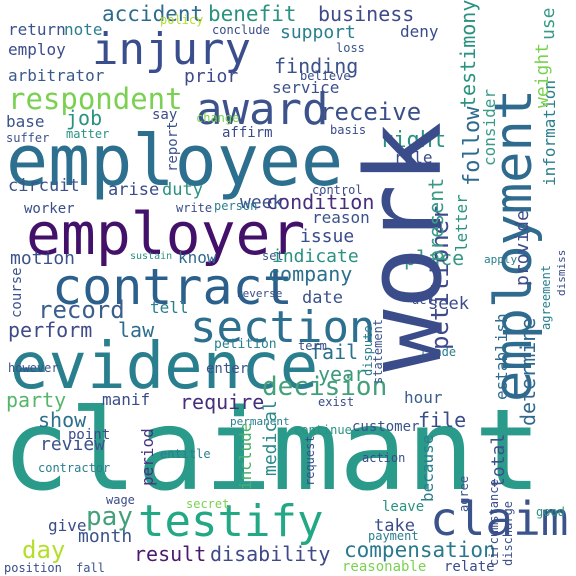 The width and height of the screenshot is (576, 576). Describe the element at coordinates (194, 208) in the screenshot. I see `word-write: write` at that location.